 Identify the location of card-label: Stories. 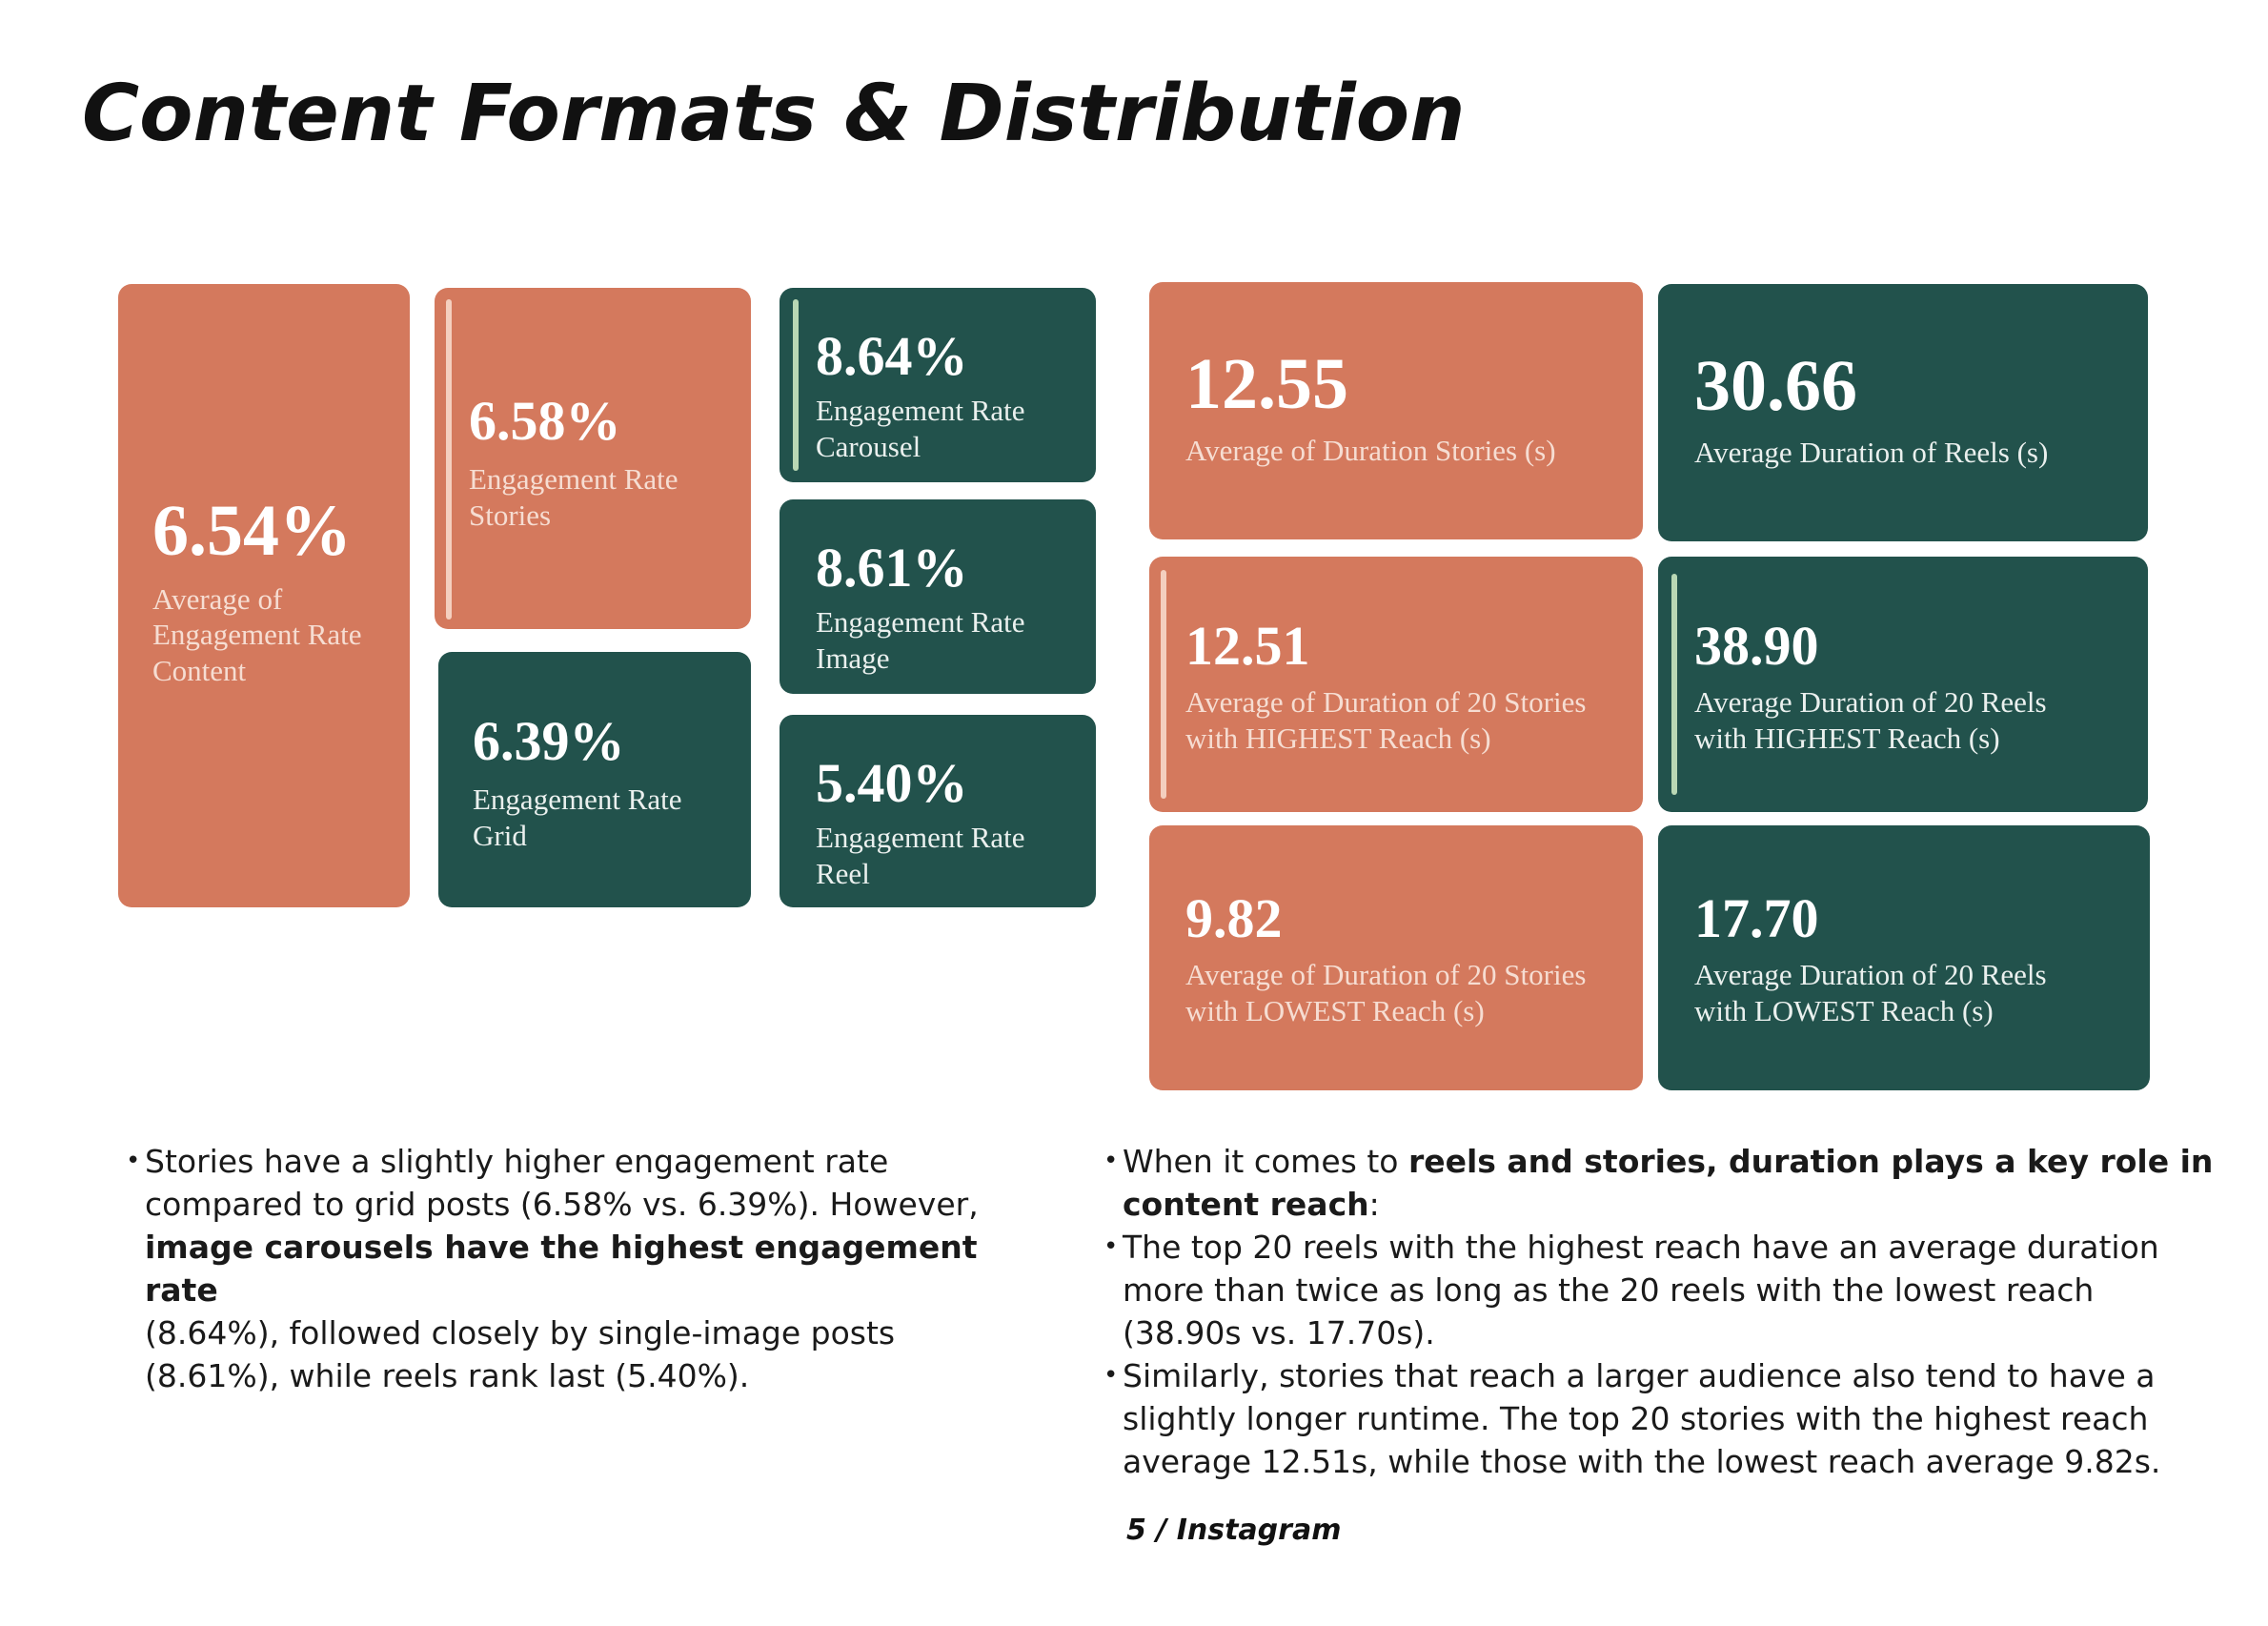
(510, 515).